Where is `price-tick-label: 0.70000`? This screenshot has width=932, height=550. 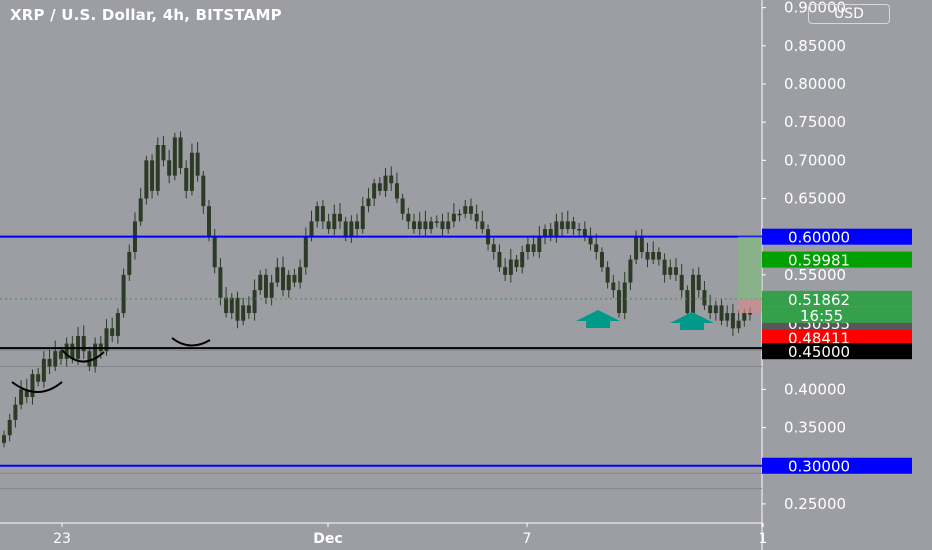
price-tick-label: 0.70000 is located at coordinates (815, 160).